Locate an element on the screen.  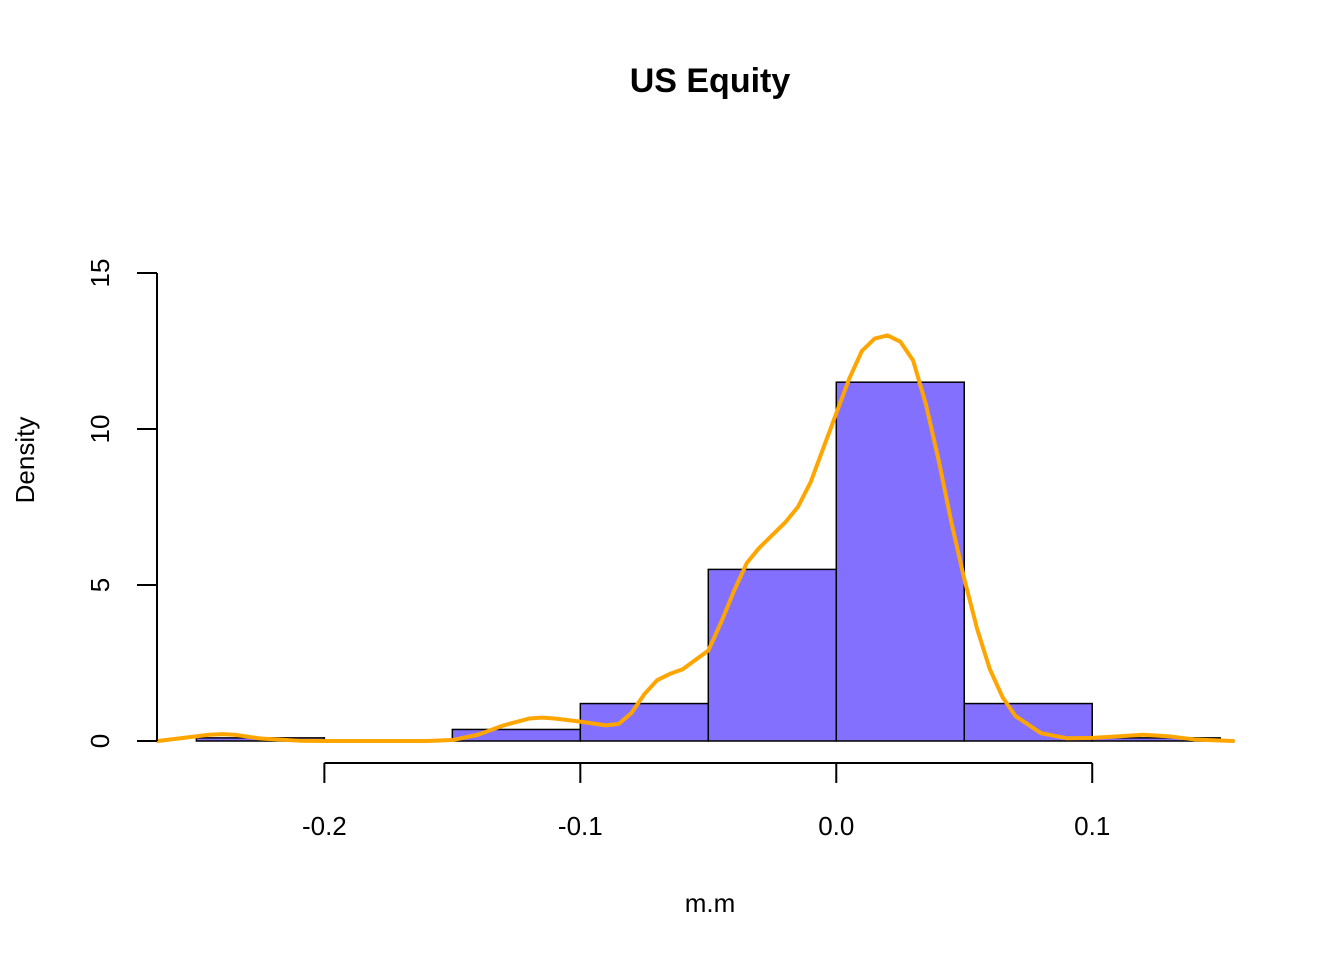
y-tick-label: 15 is located at coordinates (100, 273).